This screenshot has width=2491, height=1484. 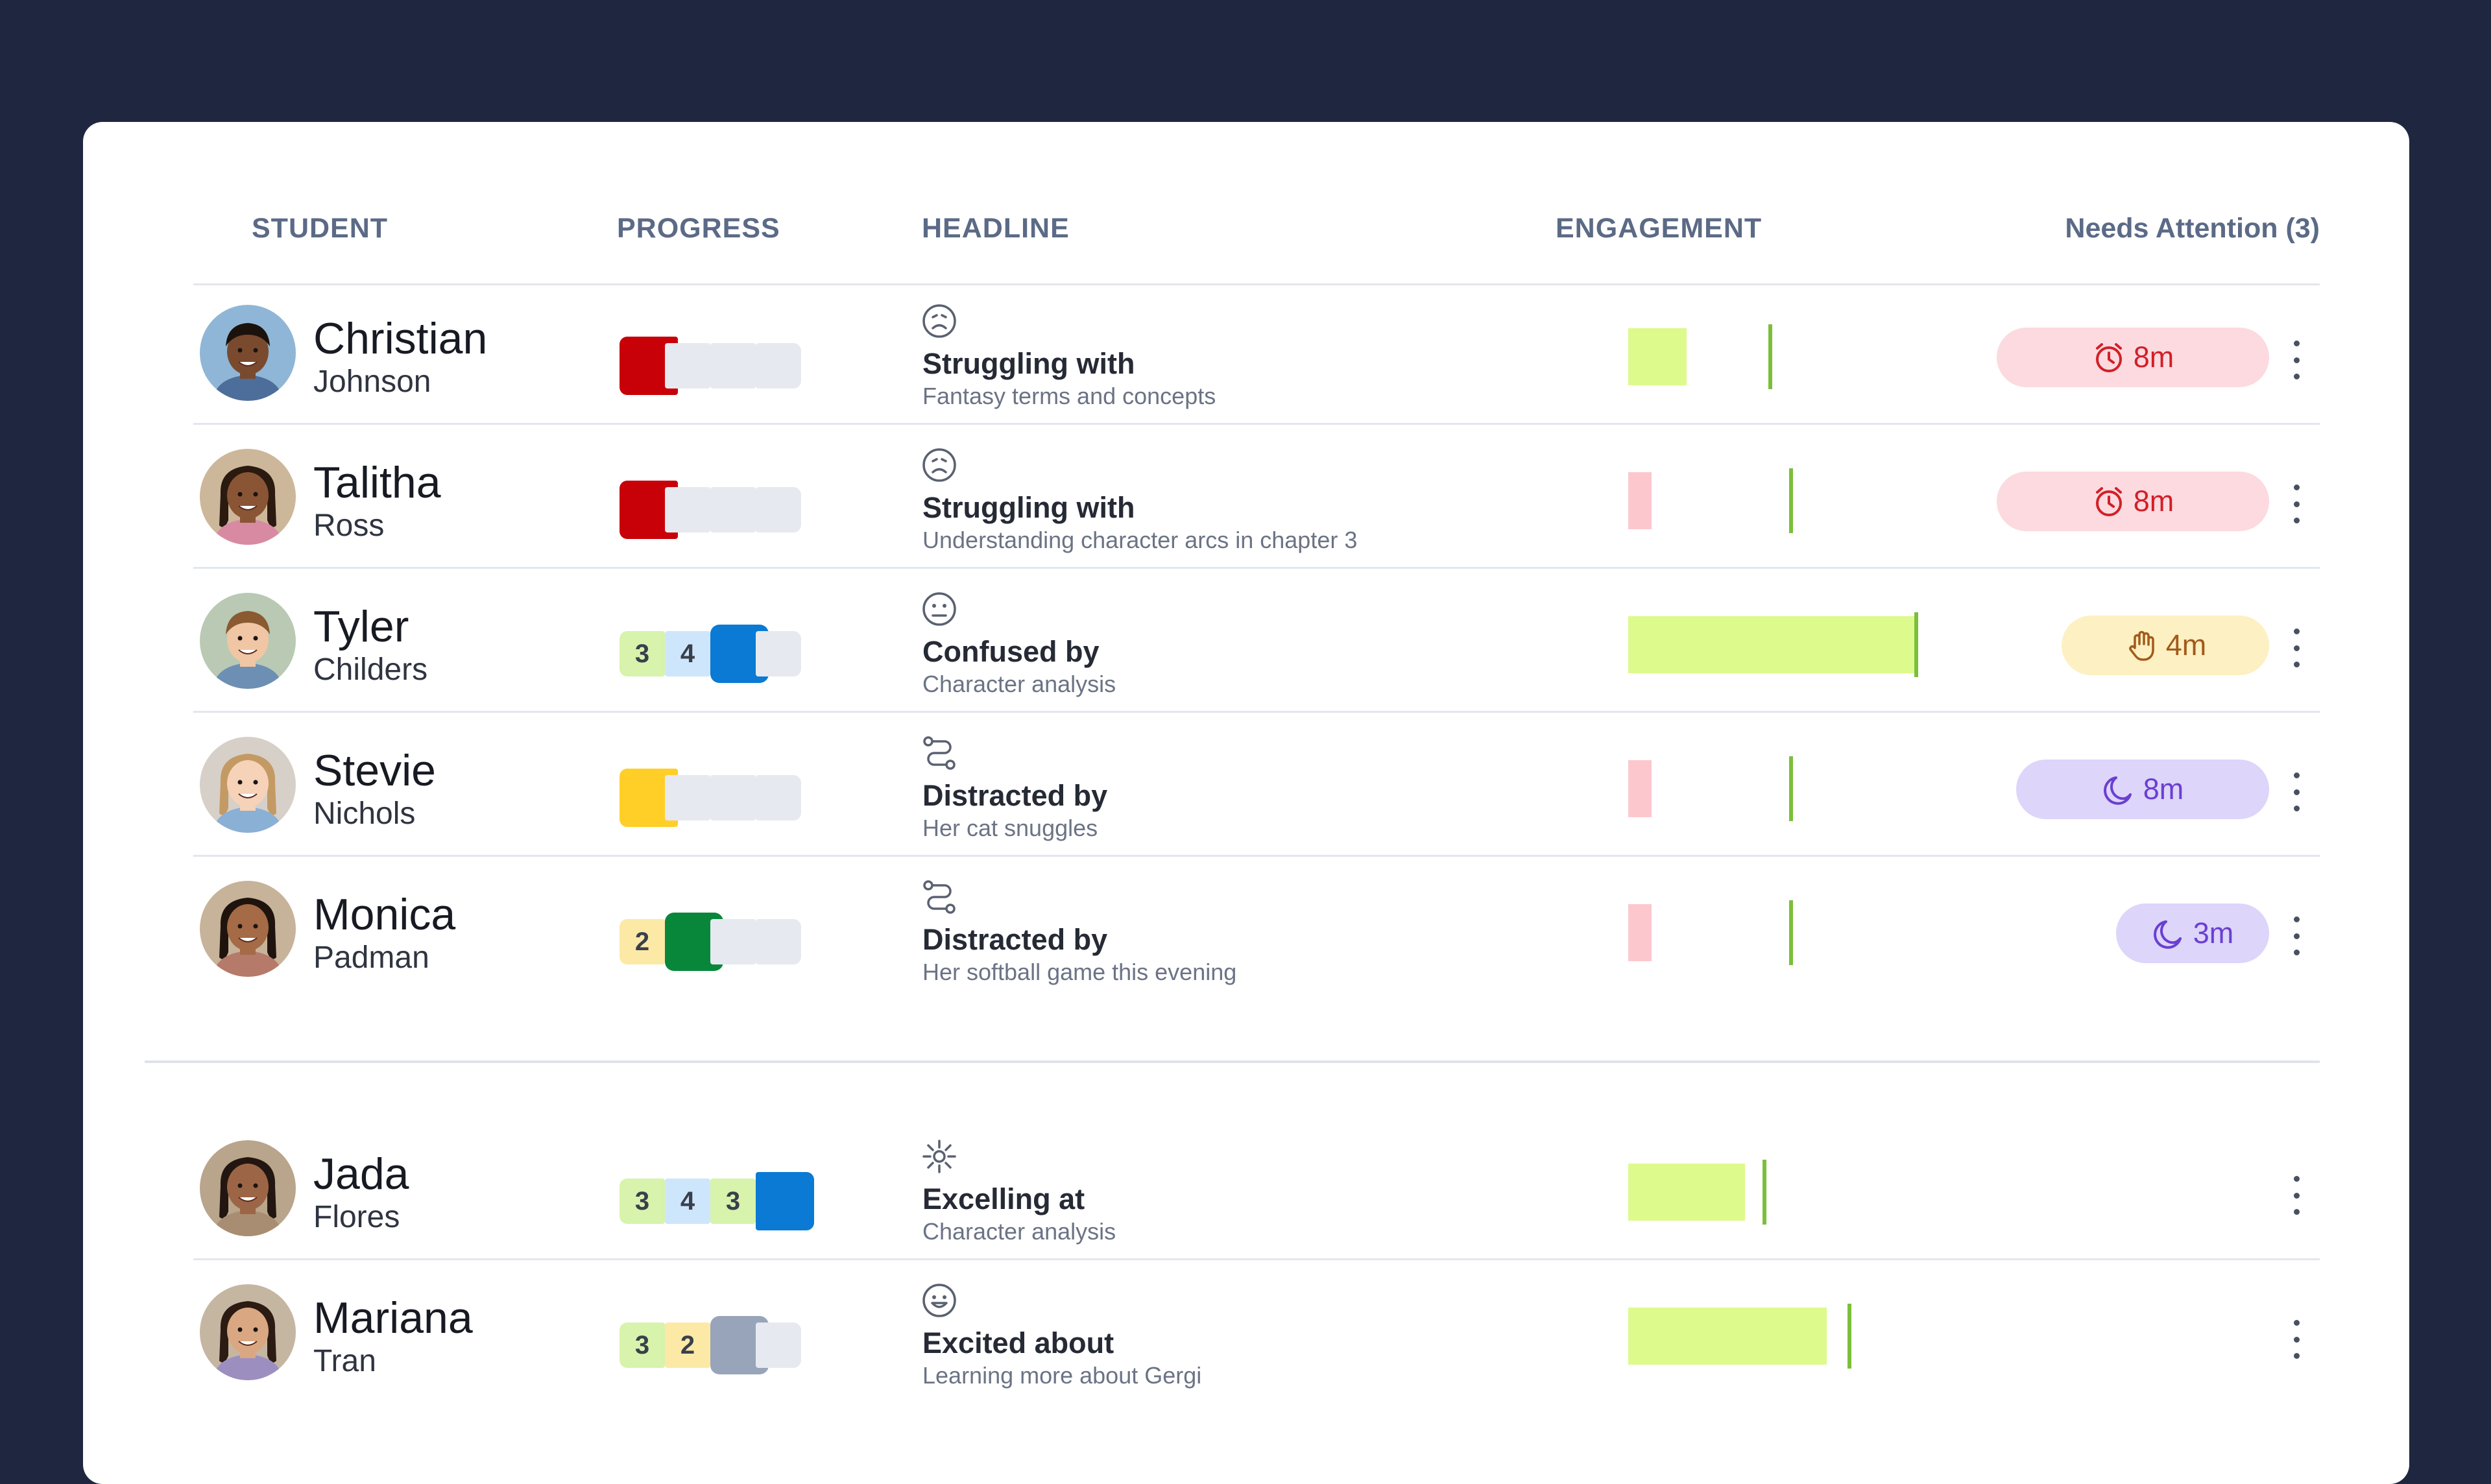 What do you see at coordinates (384, 915) in the screenshot?
I see `student-first-name: Monica` at bounding box center [384, 915].